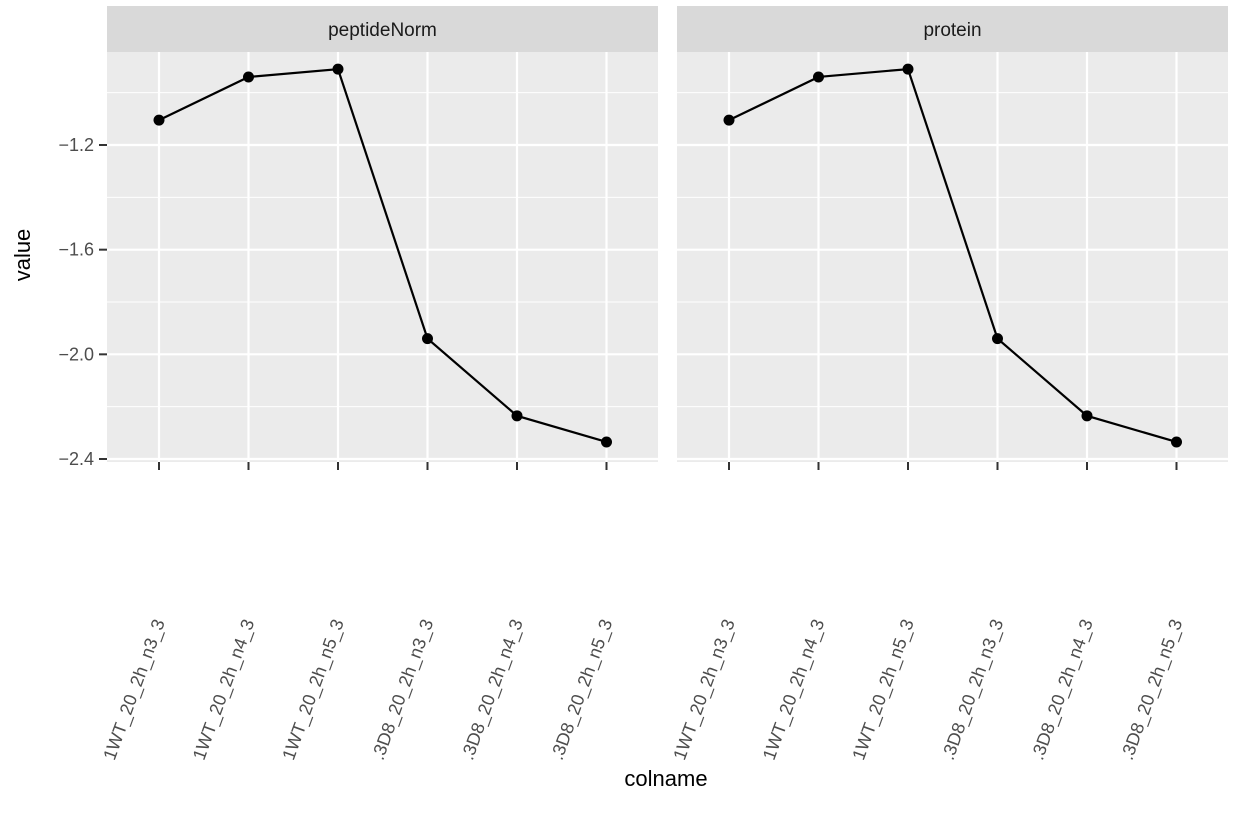 The height and width of the screenshot is (819, 1233). What do you see at coordinates (22, 255) in the screenshot?
I see `y-axis-title: value` at bounding box center [22, 255].